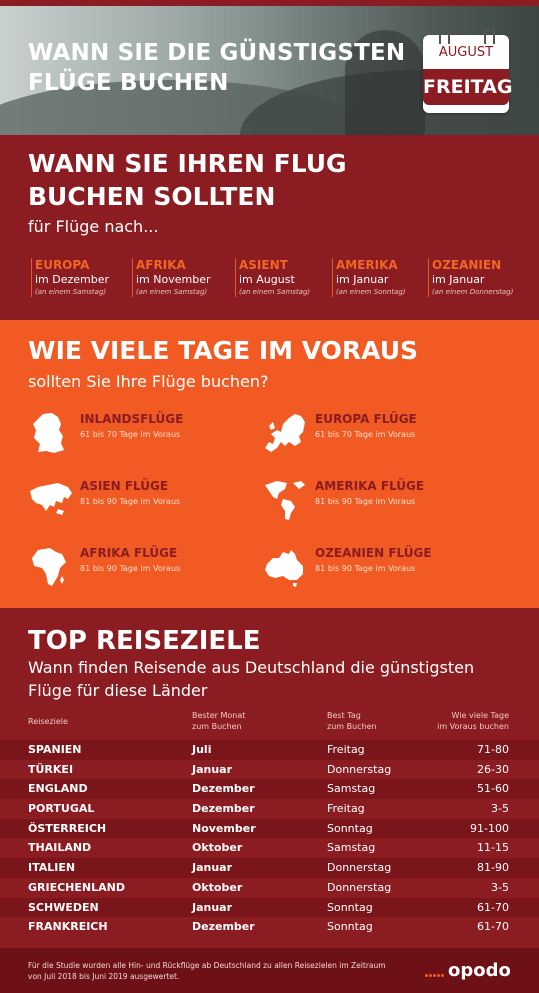  Describe the element at coordinates (144, 641) in the screenshot. I see `section-title: TOP REISEZIELE` at that location.